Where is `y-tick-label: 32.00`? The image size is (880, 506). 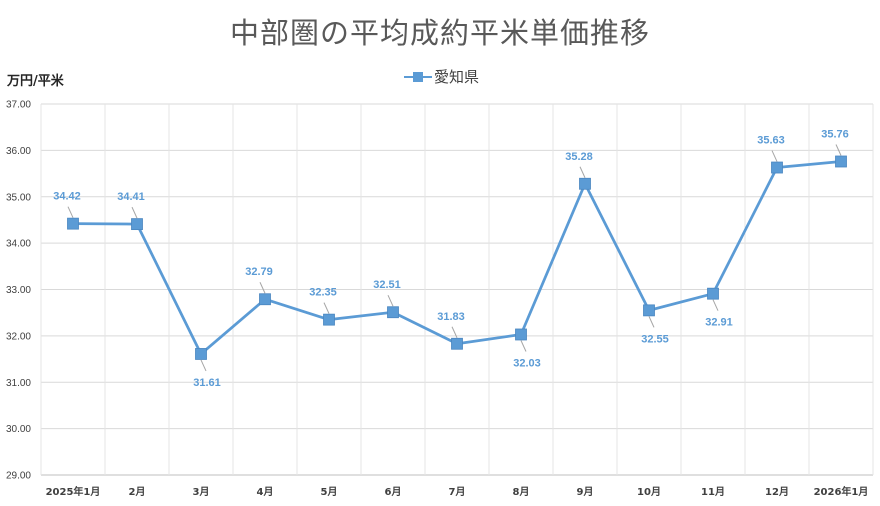 y-tick-label: 32.00 is located at coordinates (18, 336).